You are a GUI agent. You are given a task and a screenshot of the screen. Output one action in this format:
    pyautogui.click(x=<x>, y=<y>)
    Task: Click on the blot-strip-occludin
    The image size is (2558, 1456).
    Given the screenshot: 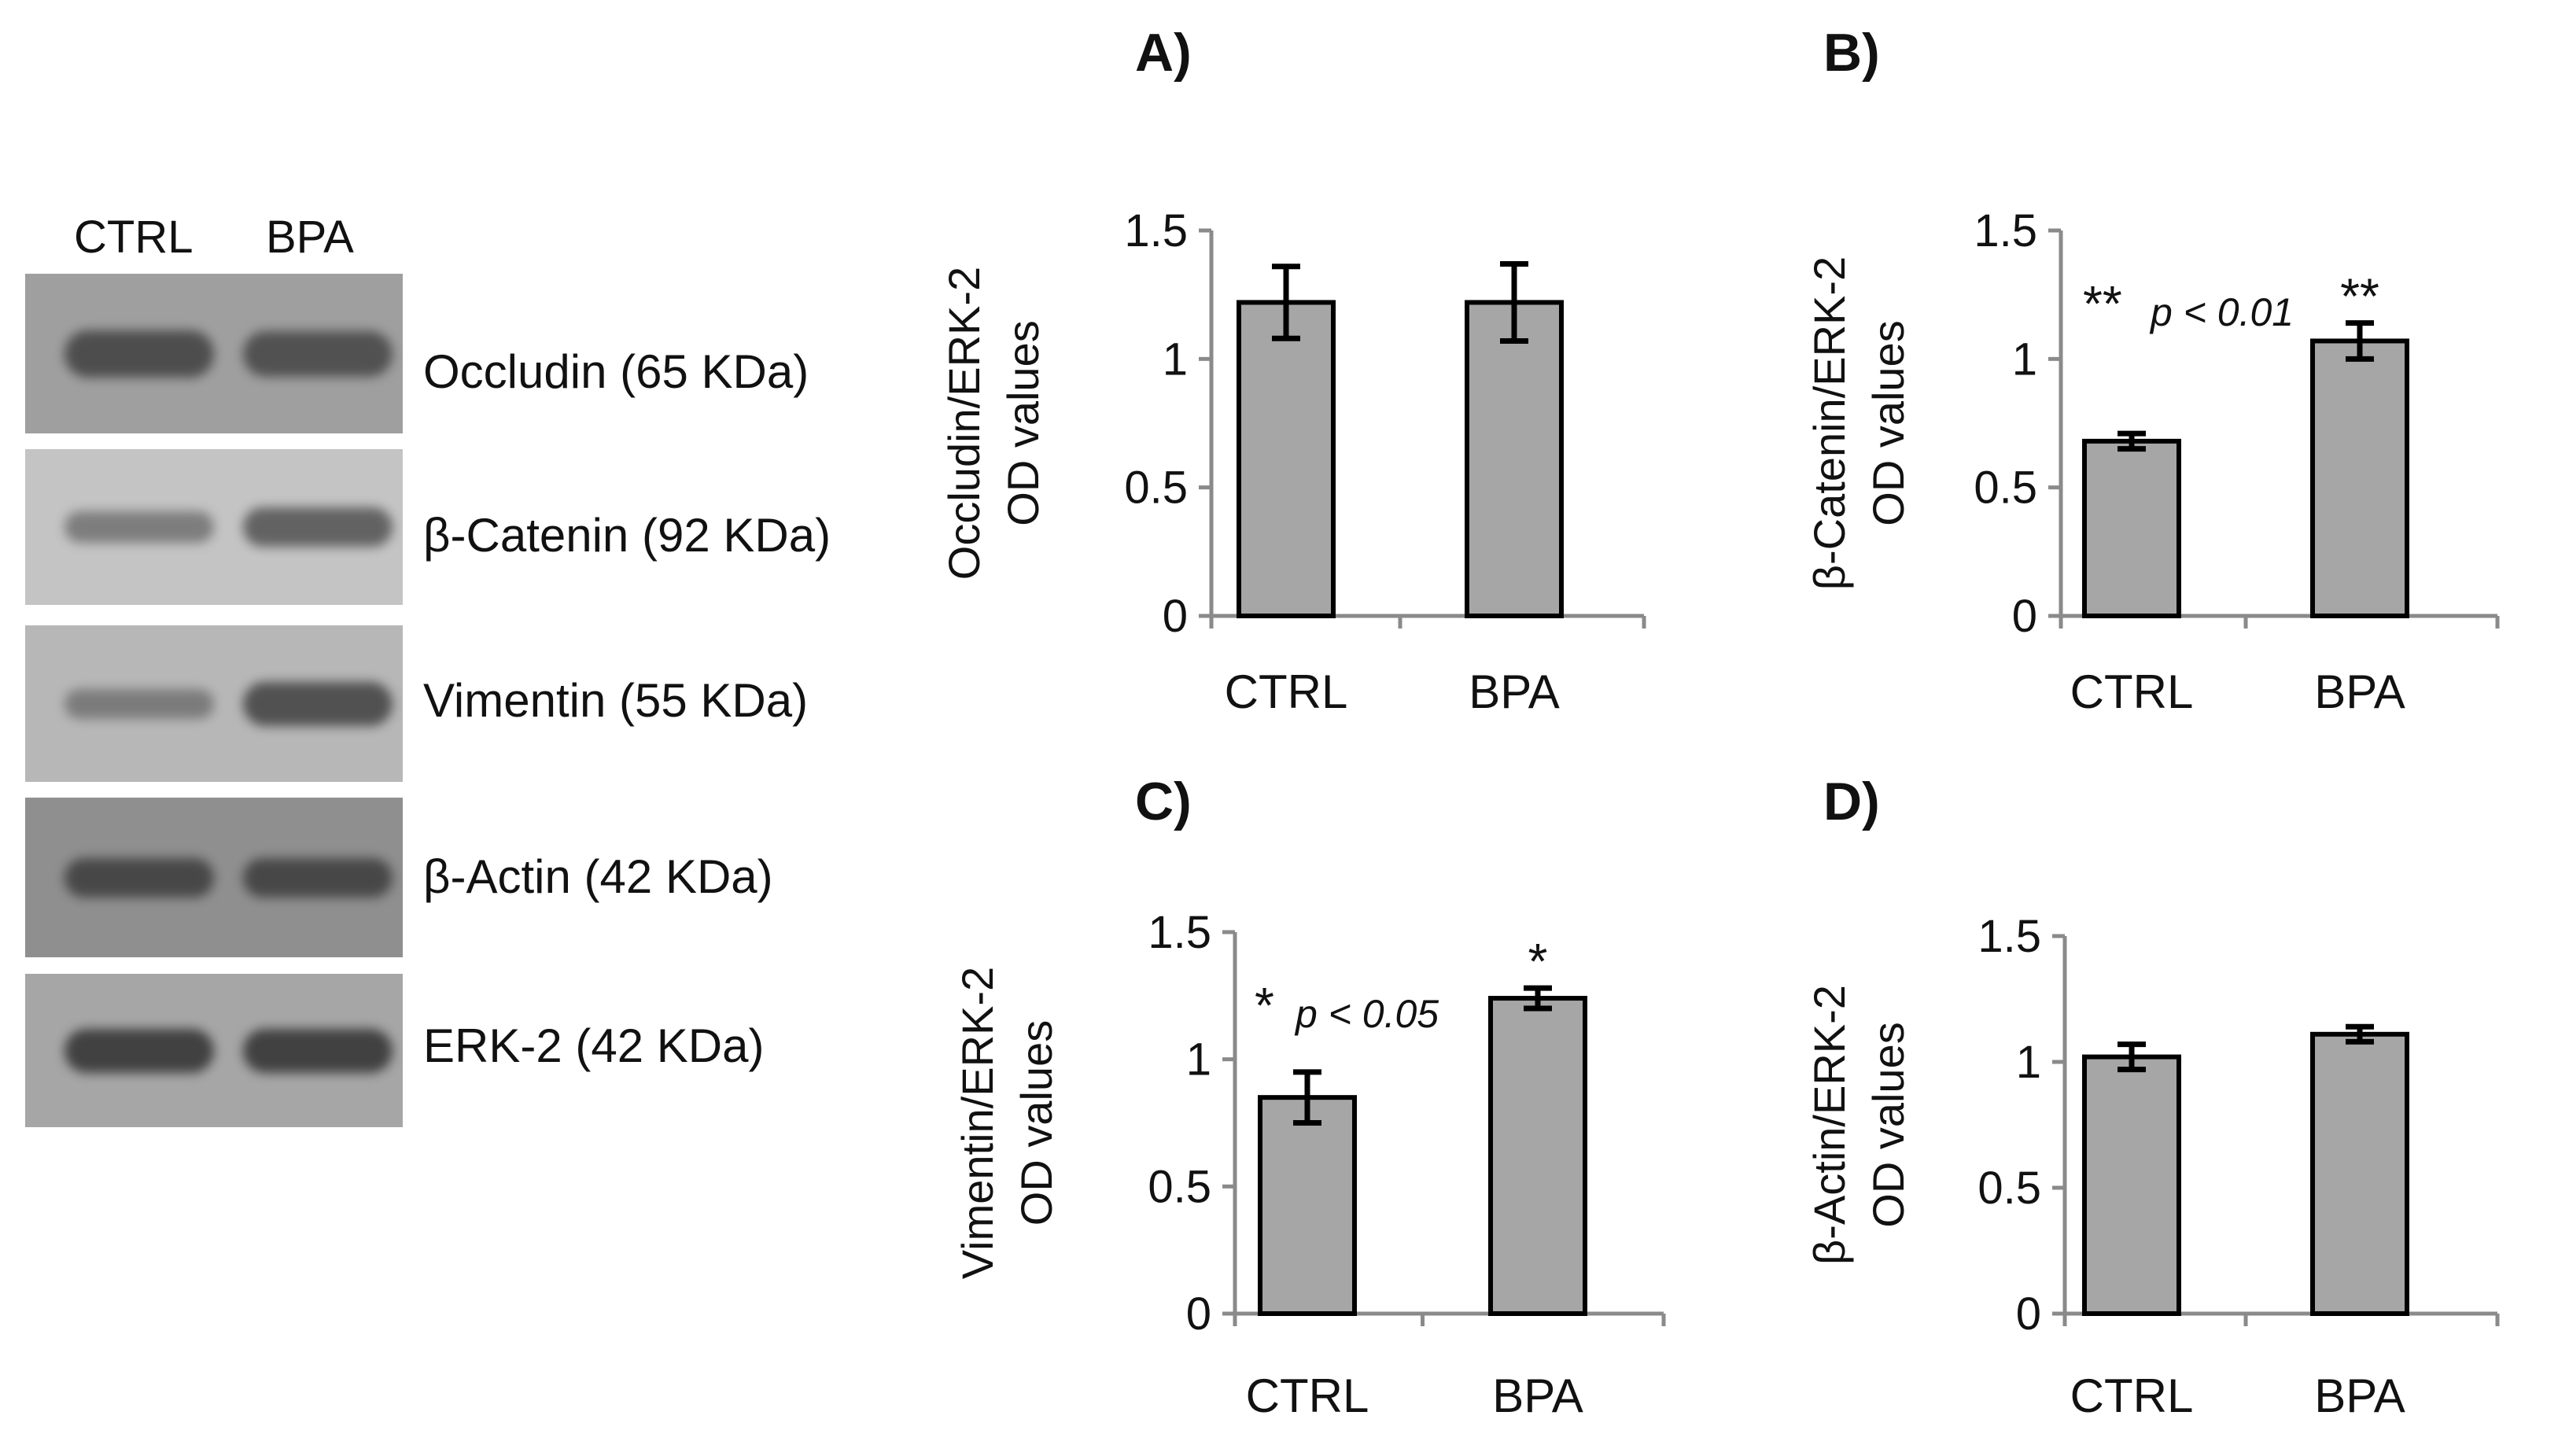 What is the action you would take?
    pyautogui.click(x=214, y=353)
    